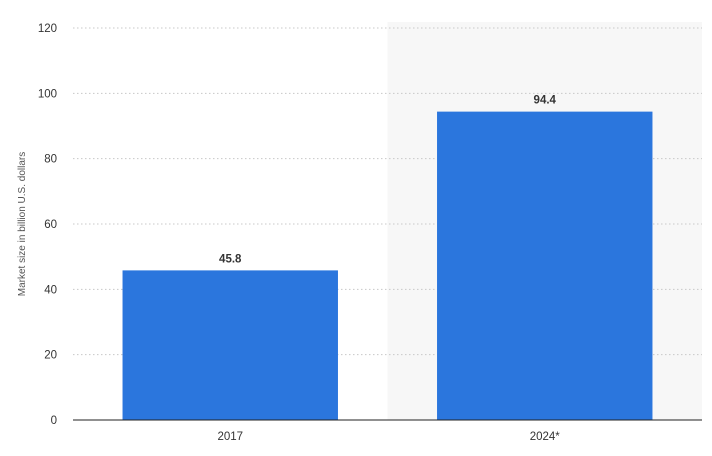 The width and height of the screenshot is (712, 456). What do you see at coordinates (50, 356) in the screenshot?
I see `y-tick-label: 20` at bounding box center [50, 356].